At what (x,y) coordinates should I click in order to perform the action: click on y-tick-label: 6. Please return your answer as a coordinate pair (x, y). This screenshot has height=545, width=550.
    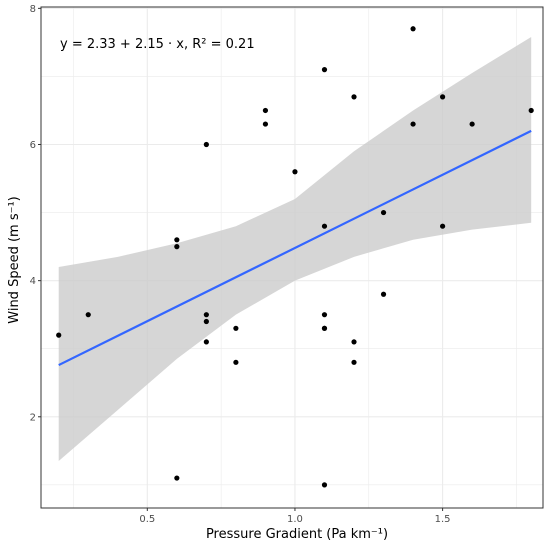
    Looking at the image, I should click on (33, 145).